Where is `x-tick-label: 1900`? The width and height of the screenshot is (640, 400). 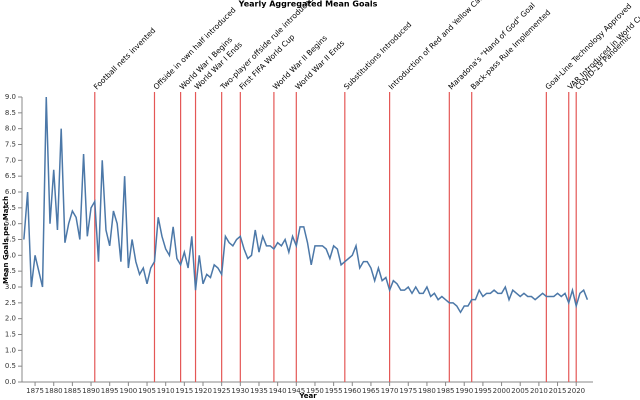 x-tick-label: 1900 is located at coordinates (128, 391).